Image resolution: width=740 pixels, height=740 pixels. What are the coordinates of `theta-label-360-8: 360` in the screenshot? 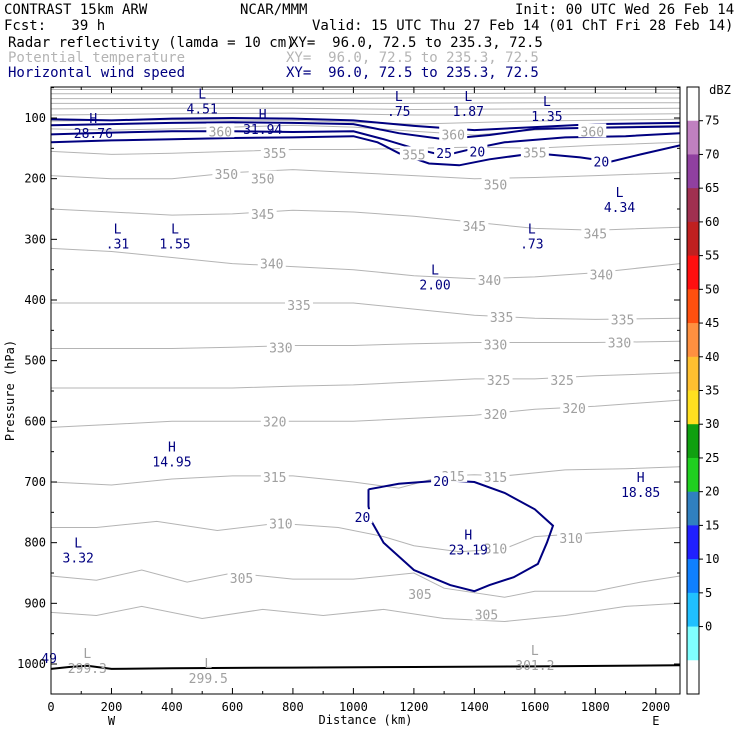 It's located at (592, 132).